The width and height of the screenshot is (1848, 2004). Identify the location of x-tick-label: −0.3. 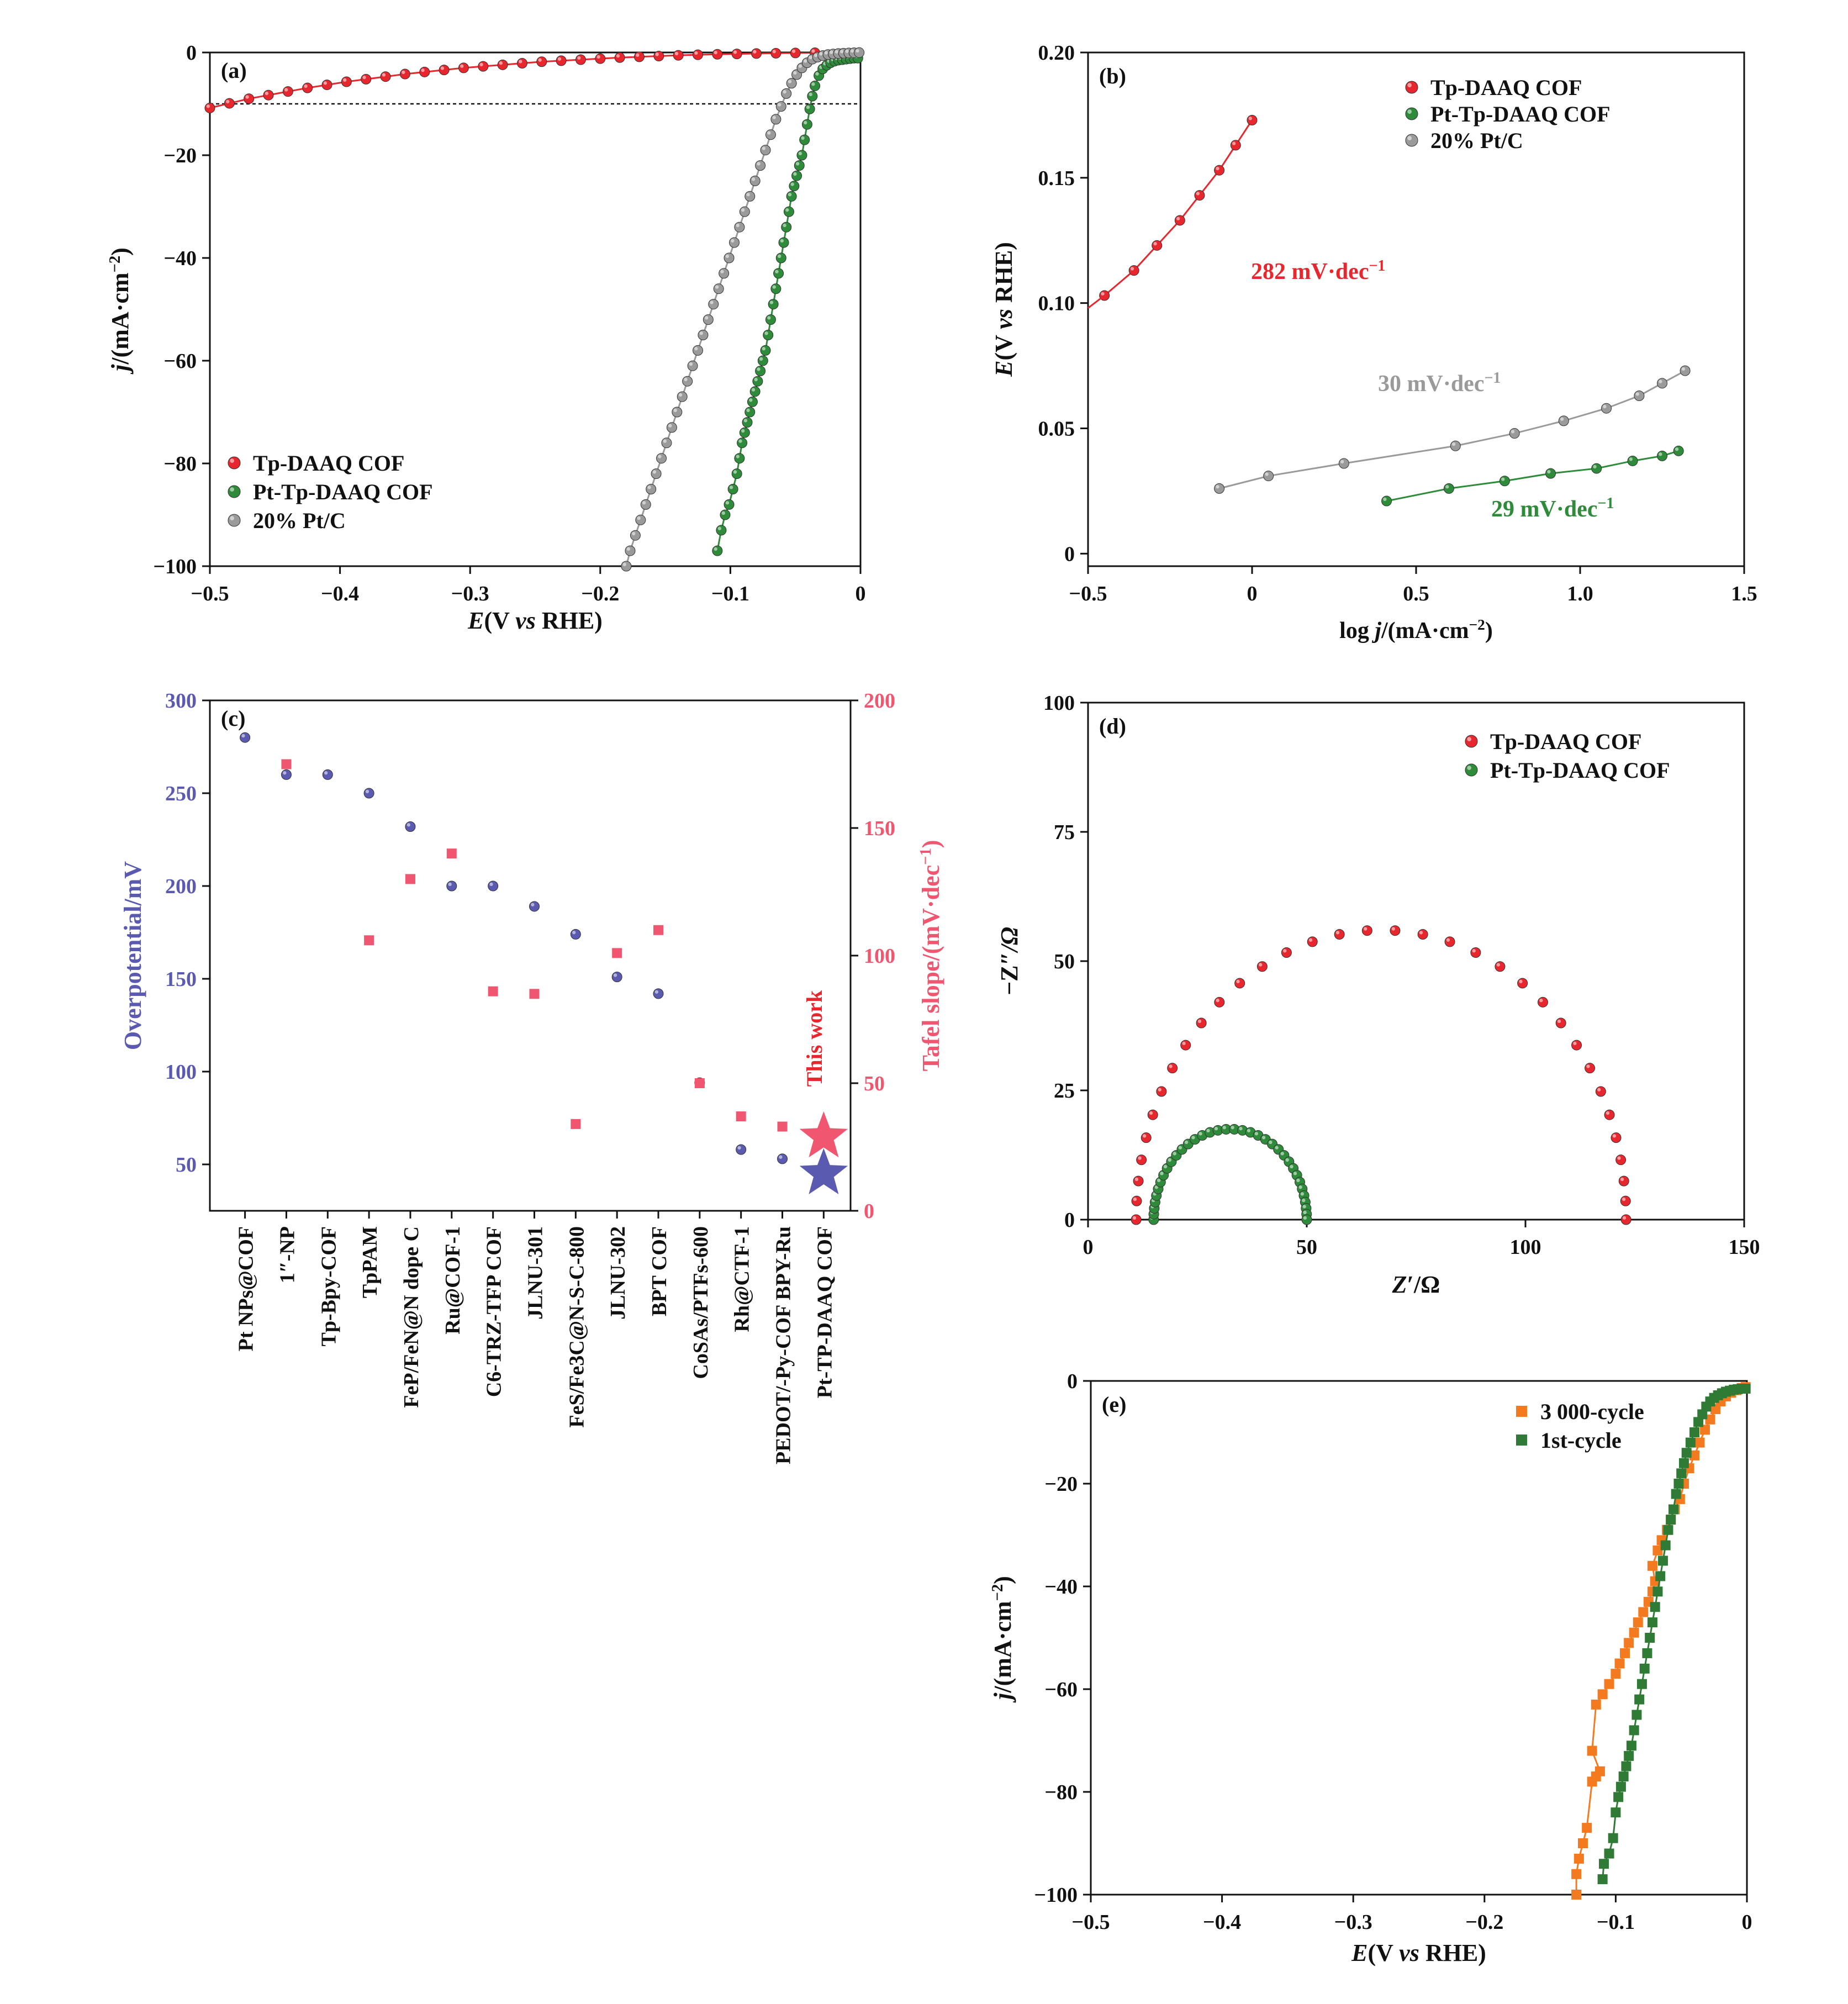
(470, 593).